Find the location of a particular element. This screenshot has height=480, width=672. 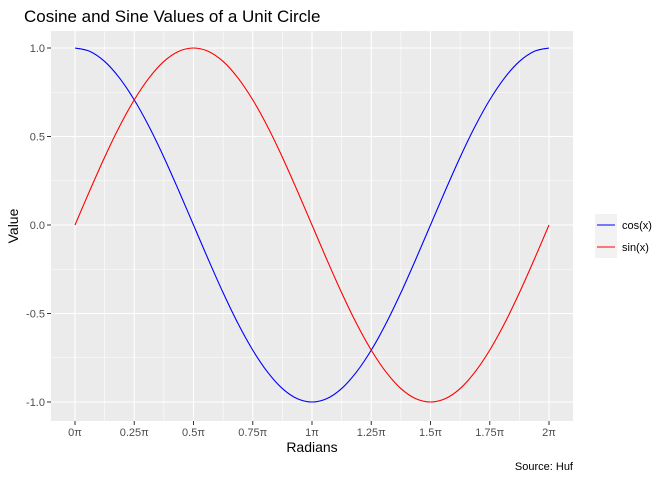

x-tick-label: 2π is located at coordinates (549, 433).